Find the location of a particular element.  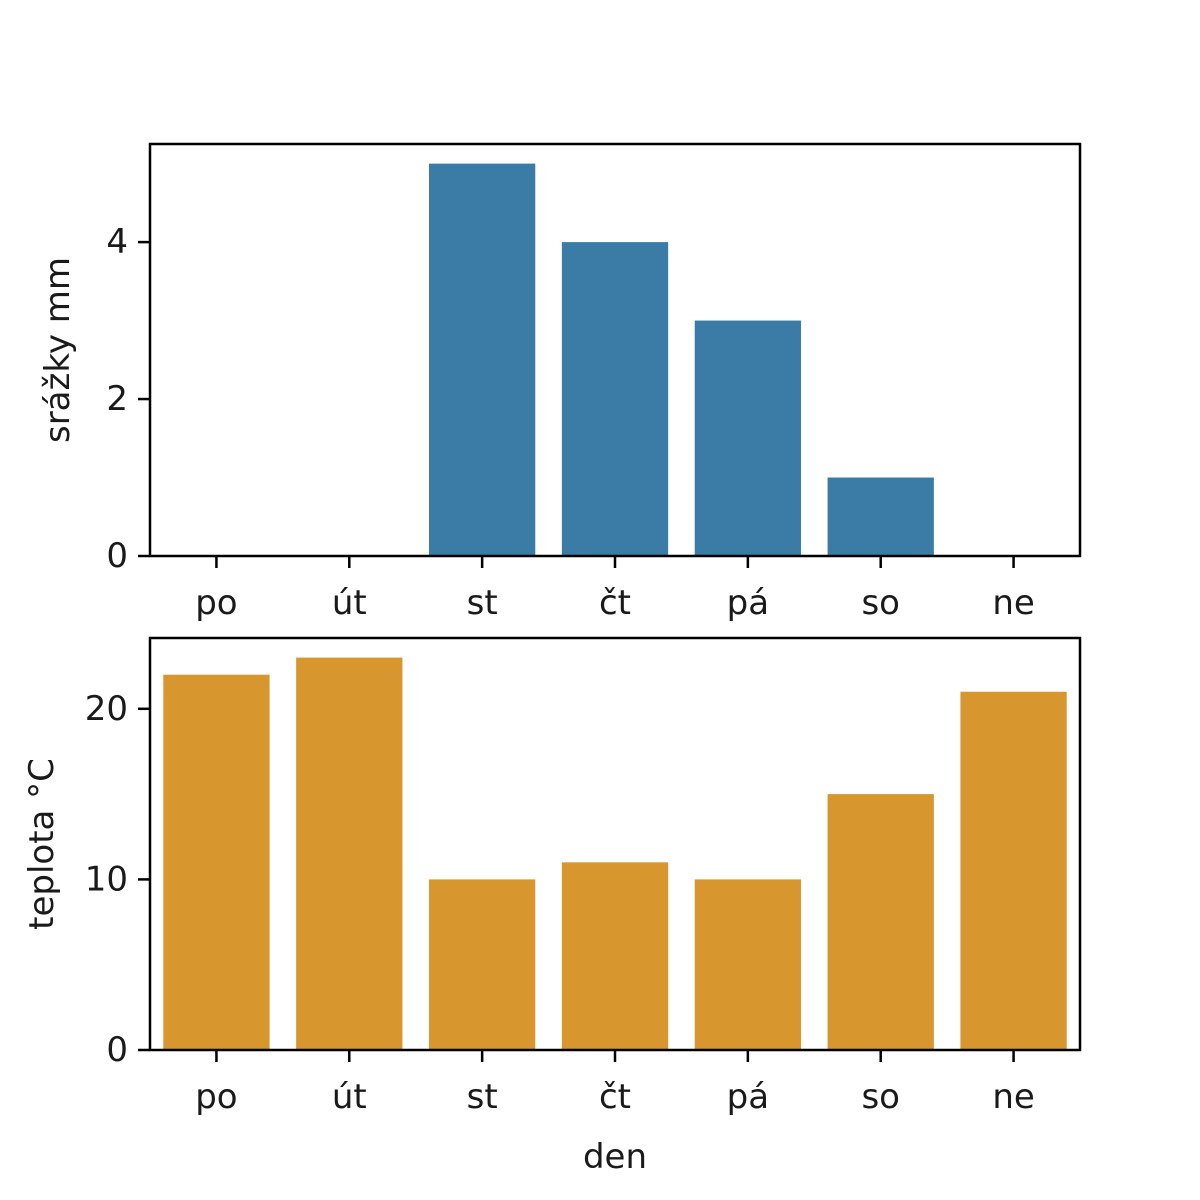

temperature-y-ticks: 0 10 20 is located at coordinates (117, 879).